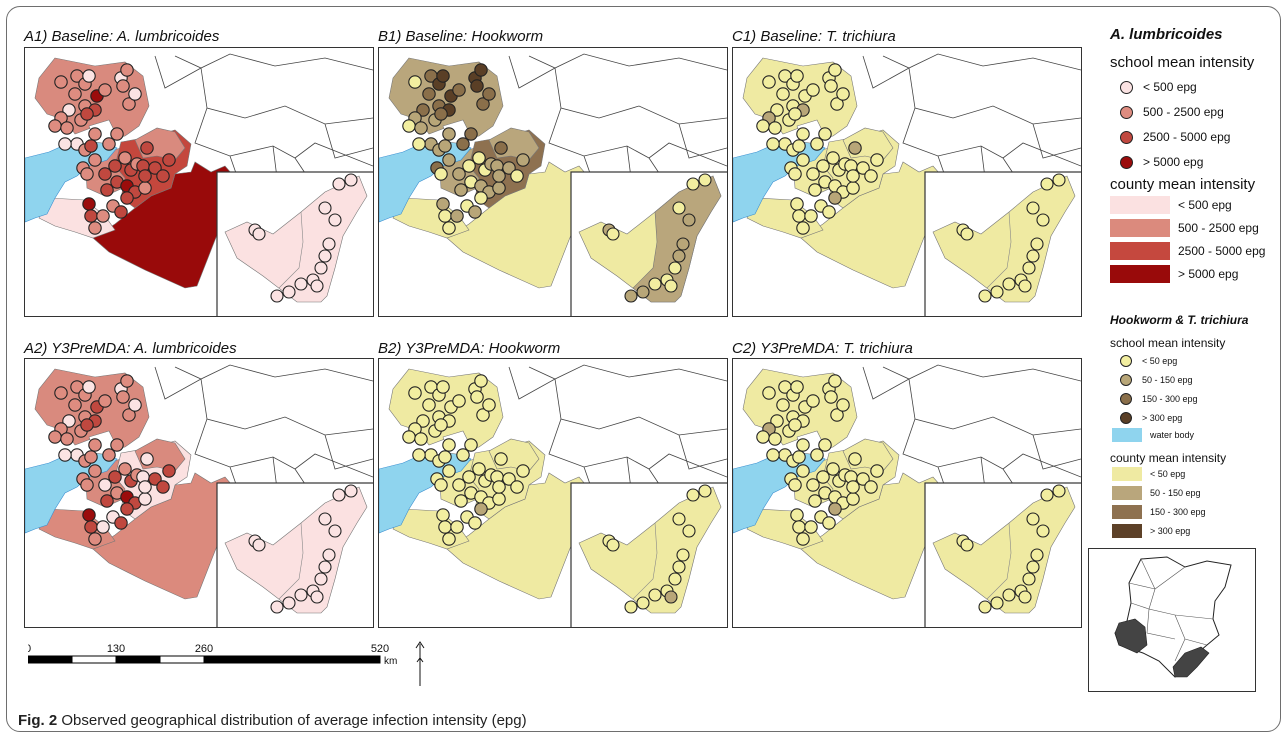 The image size is (1287, 738). What do you see at coordinates (1173, 162) in the screenshot?
I see `legend-label: > 5000 epg` at bounding box center [1173, 162].